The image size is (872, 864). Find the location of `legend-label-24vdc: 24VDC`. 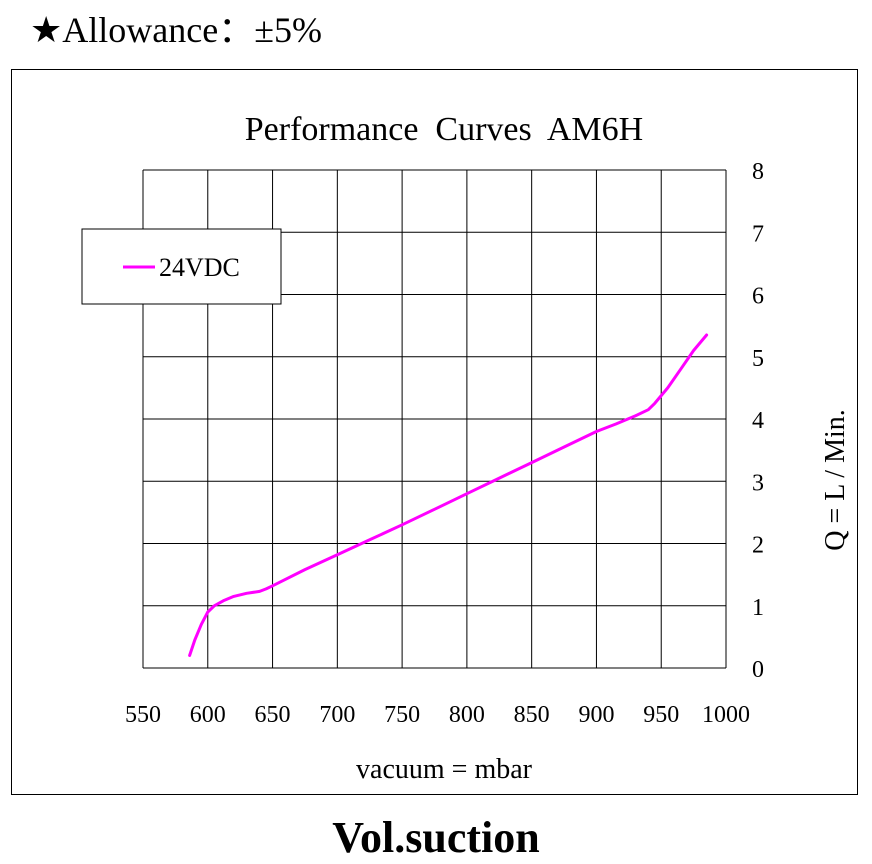

legend-label-24vdc: 24VDC is located at coordinates (199, 267).